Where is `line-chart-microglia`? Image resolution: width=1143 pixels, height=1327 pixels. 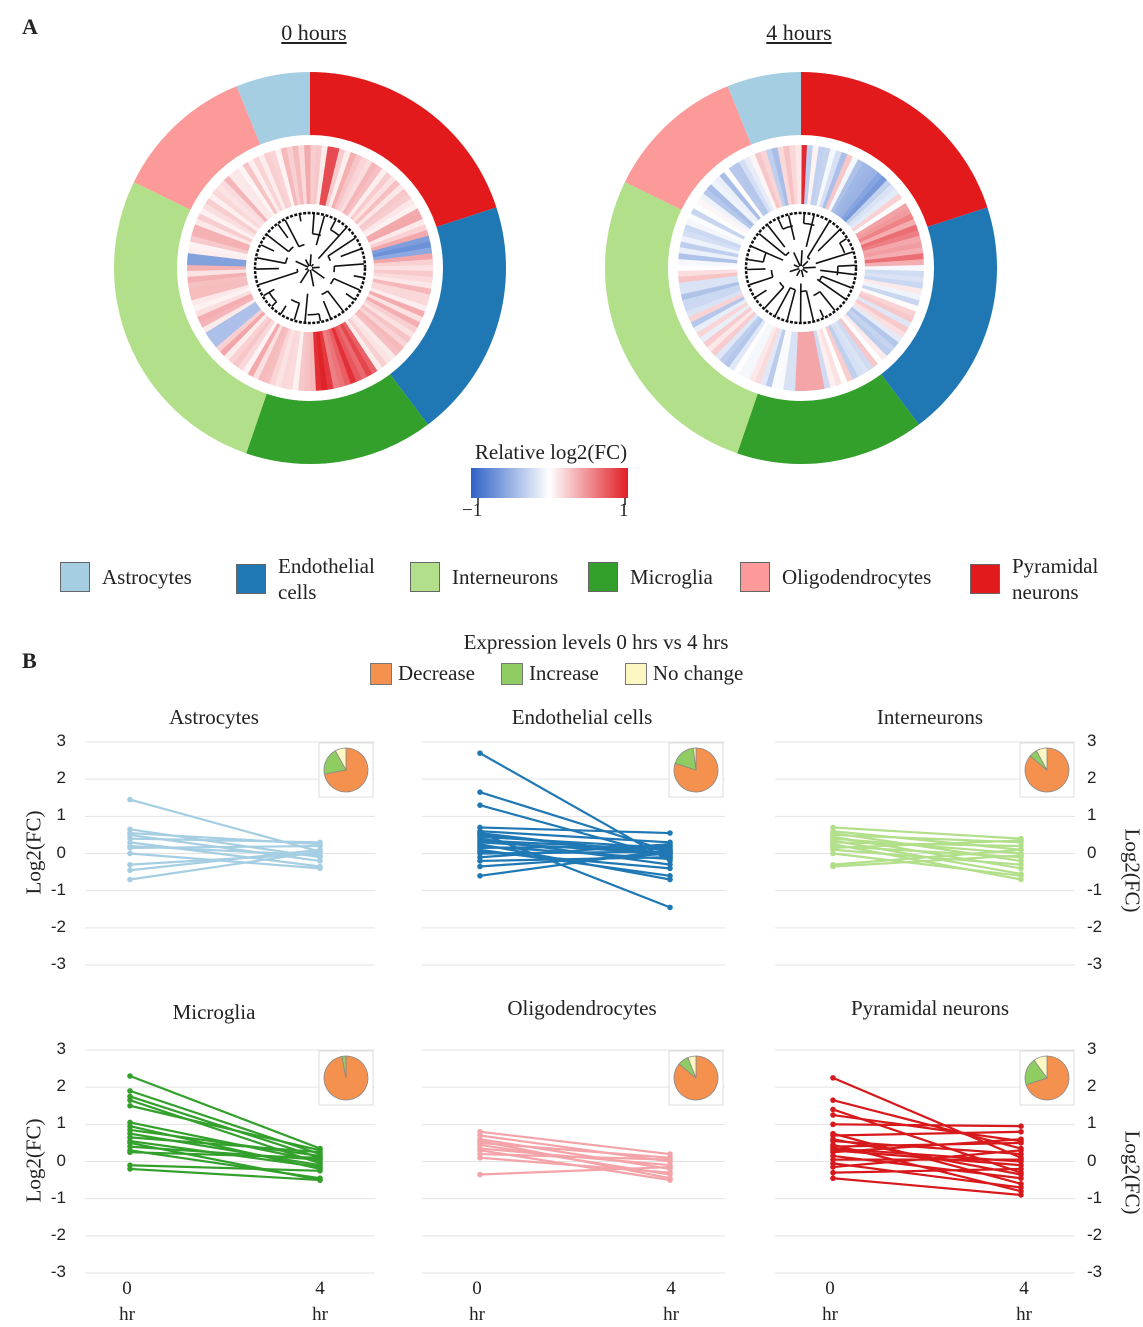
line-chart-microglia is located at coordinates (230, 1161).